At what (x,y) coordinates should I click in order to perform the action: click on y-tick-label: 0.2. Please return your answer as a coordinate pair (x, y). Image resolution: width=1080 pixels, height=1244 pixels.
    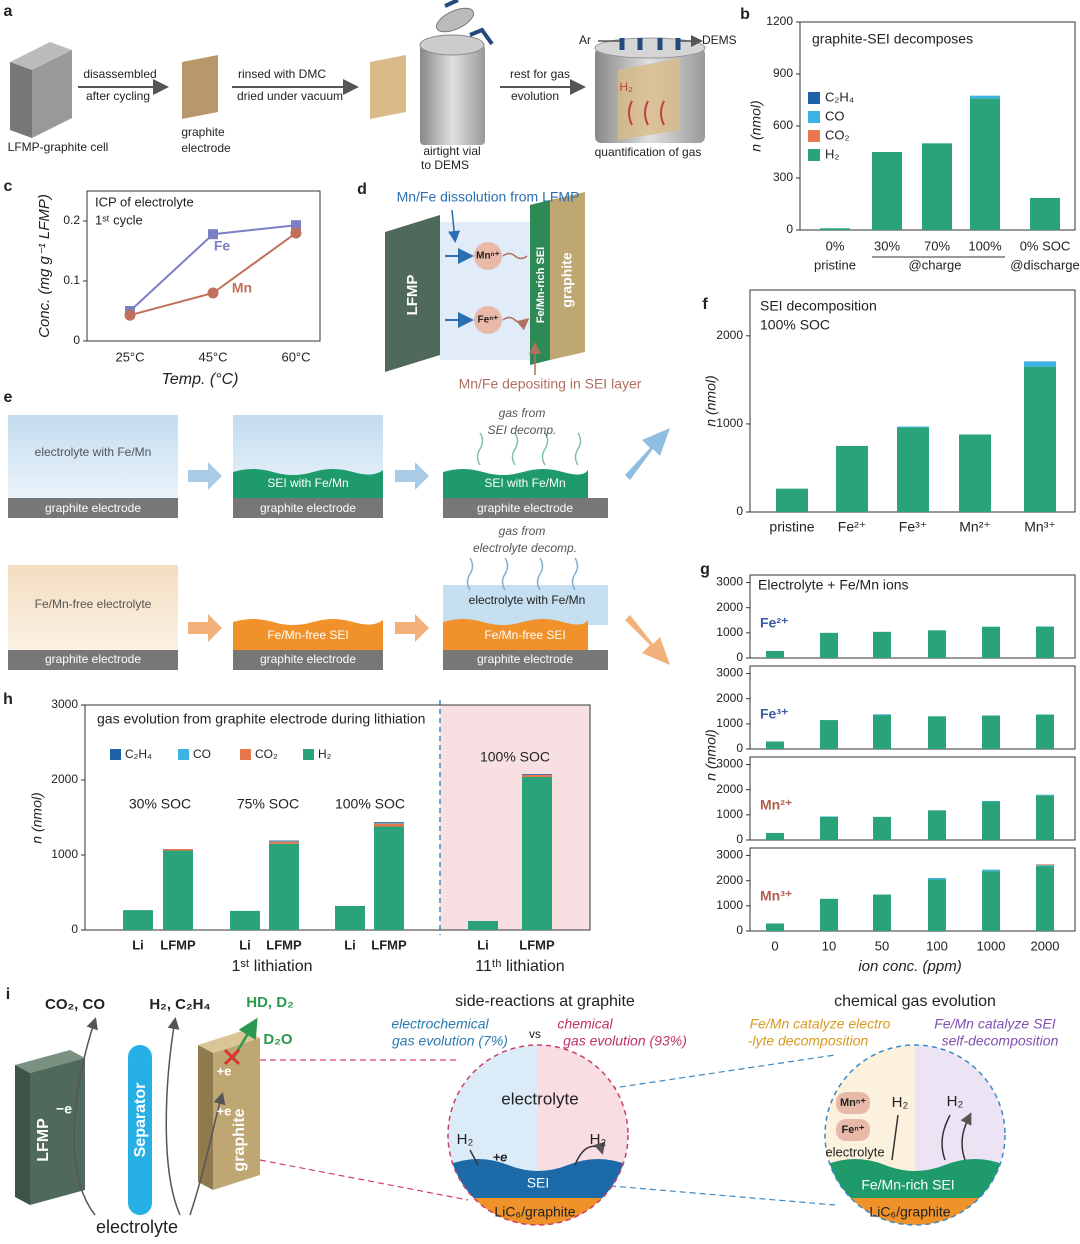
    Looking at the image, I should click on (71, 220).